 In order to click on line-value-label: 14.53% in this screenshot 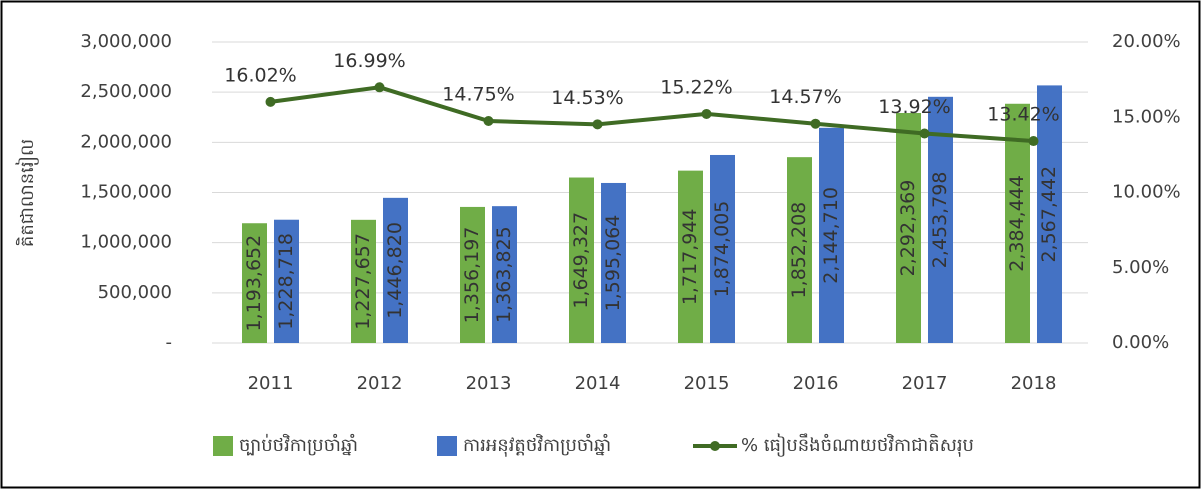, I will do `click(587, 98)`.